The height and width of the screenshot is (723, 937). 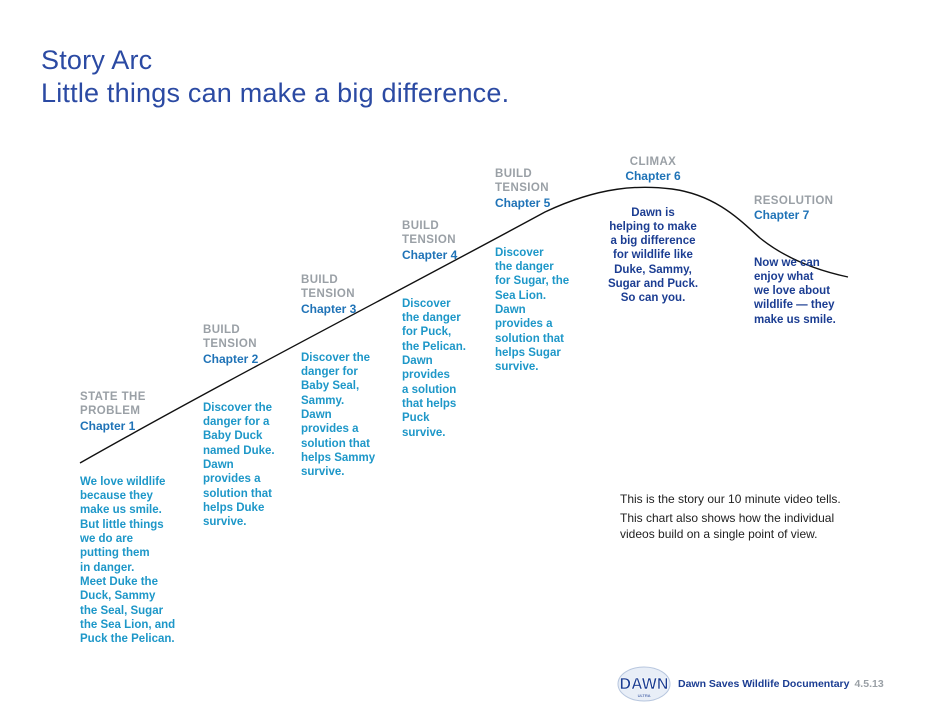 What do you see at coordinates (644, 695) in the screenshot?
I see `logo-subtext: ULTRA` at bounding box center [644, 695].